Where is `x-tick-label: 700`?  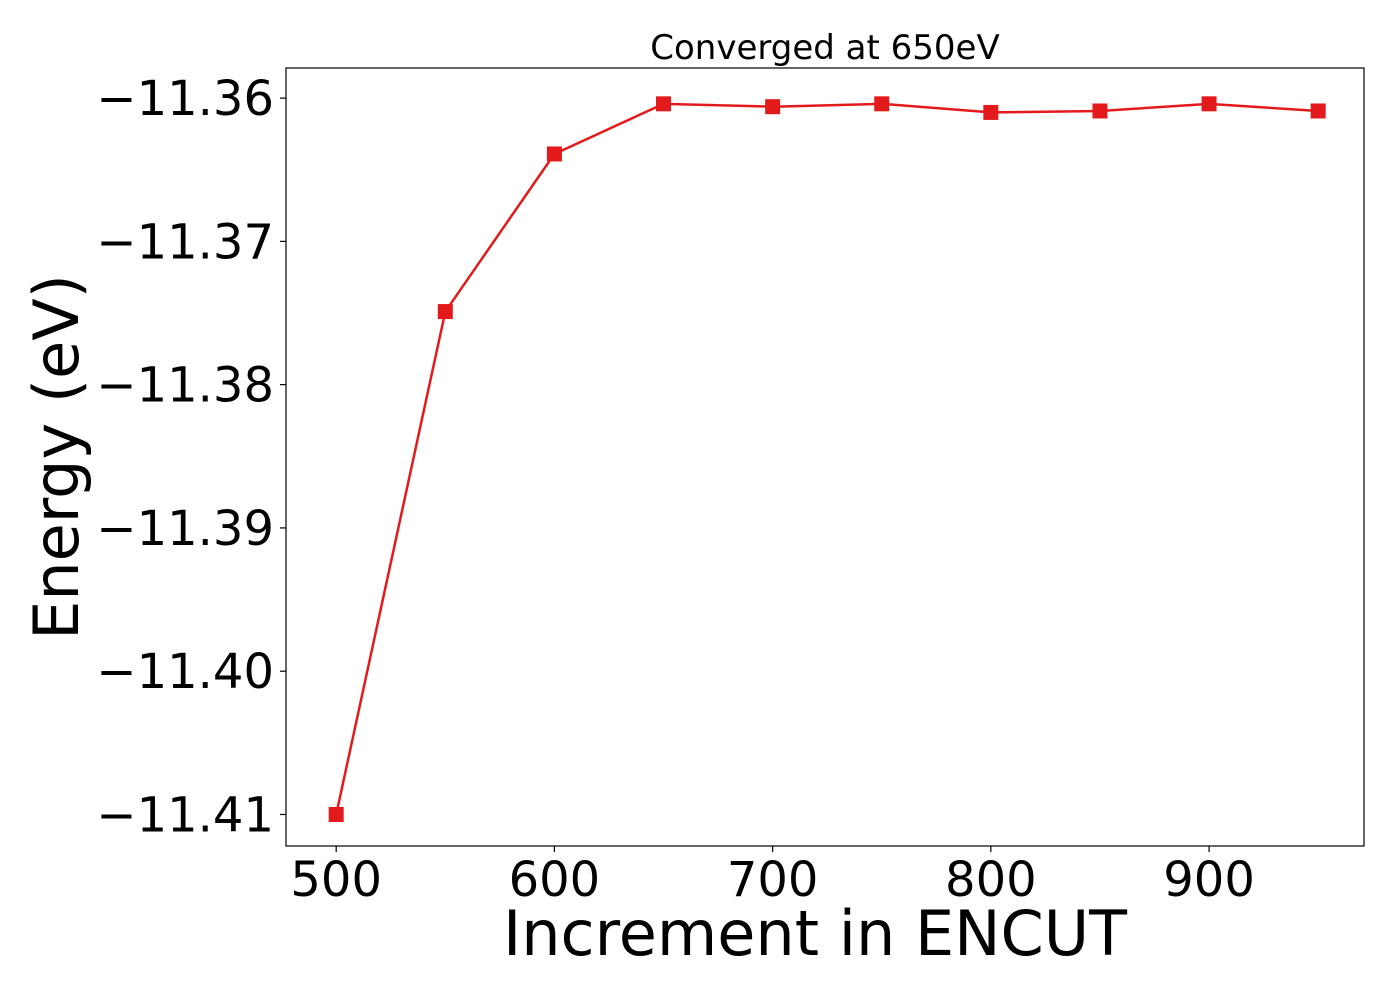
x-tick-label: 700 is located at coordinates (773, 880).